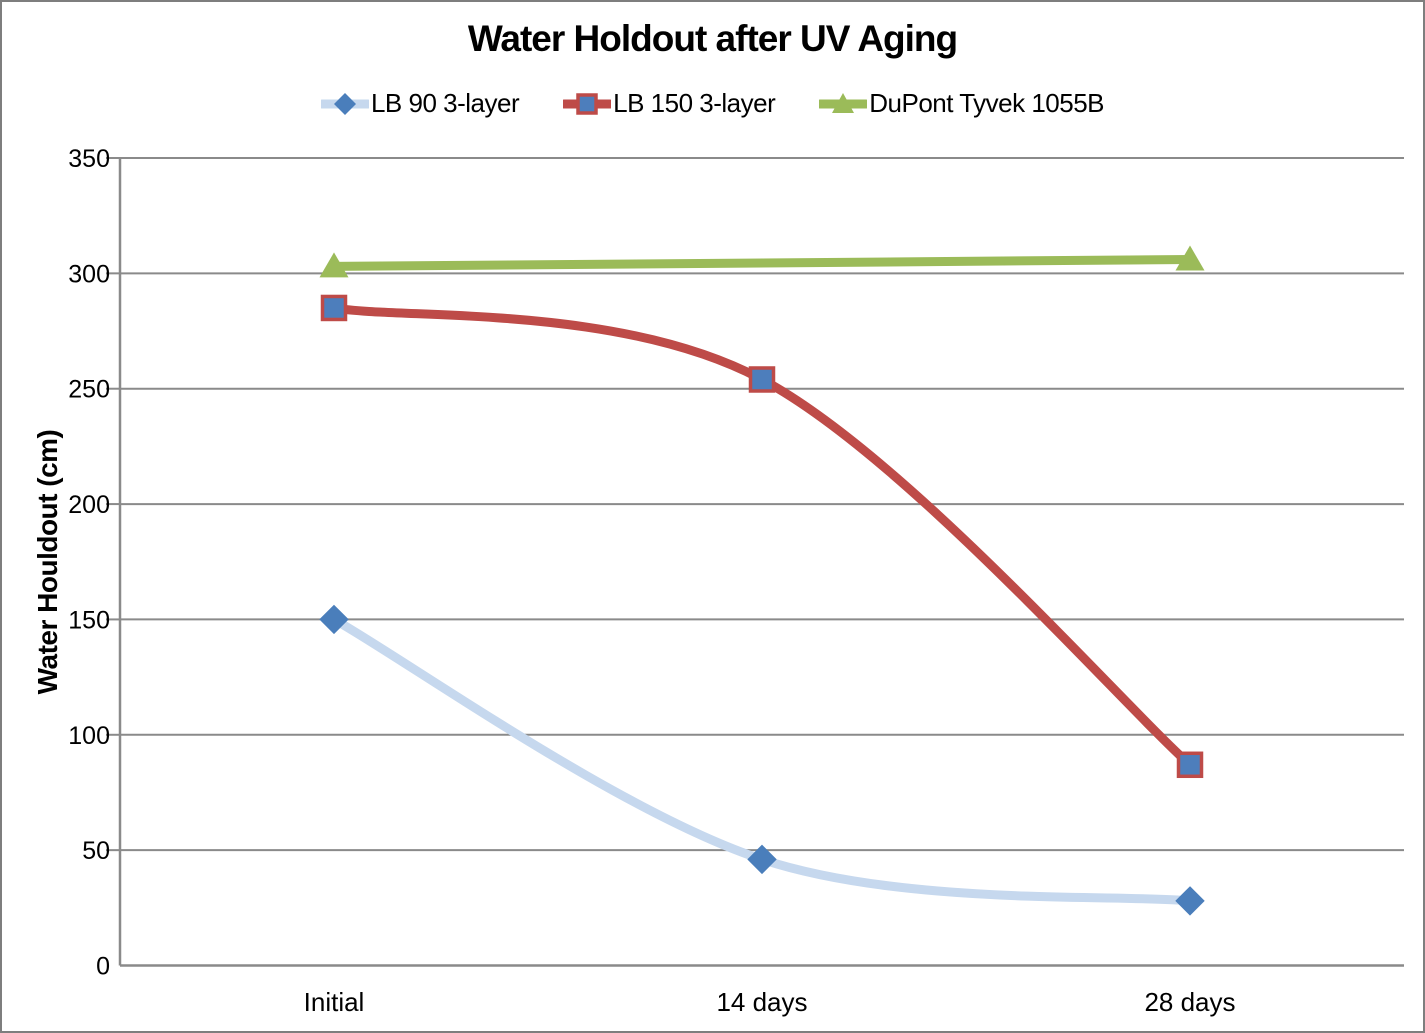 Image resolution: width=1425 pixels, height=1033 pixels. Describe the element at coordinates (712, 38) in the screenshot. I see `chart-title: Water Holdout after UV Aging` at that location.